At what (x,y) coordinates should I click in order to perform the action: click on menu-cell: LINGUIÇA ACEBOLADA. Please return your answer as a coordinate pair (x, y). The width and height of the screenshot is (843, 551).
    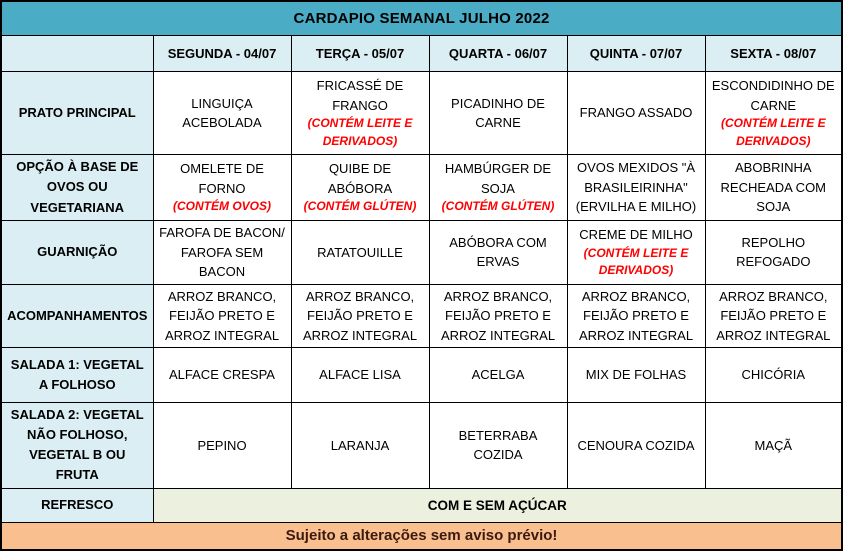
    Looking at the image, I should click on (222, 113).